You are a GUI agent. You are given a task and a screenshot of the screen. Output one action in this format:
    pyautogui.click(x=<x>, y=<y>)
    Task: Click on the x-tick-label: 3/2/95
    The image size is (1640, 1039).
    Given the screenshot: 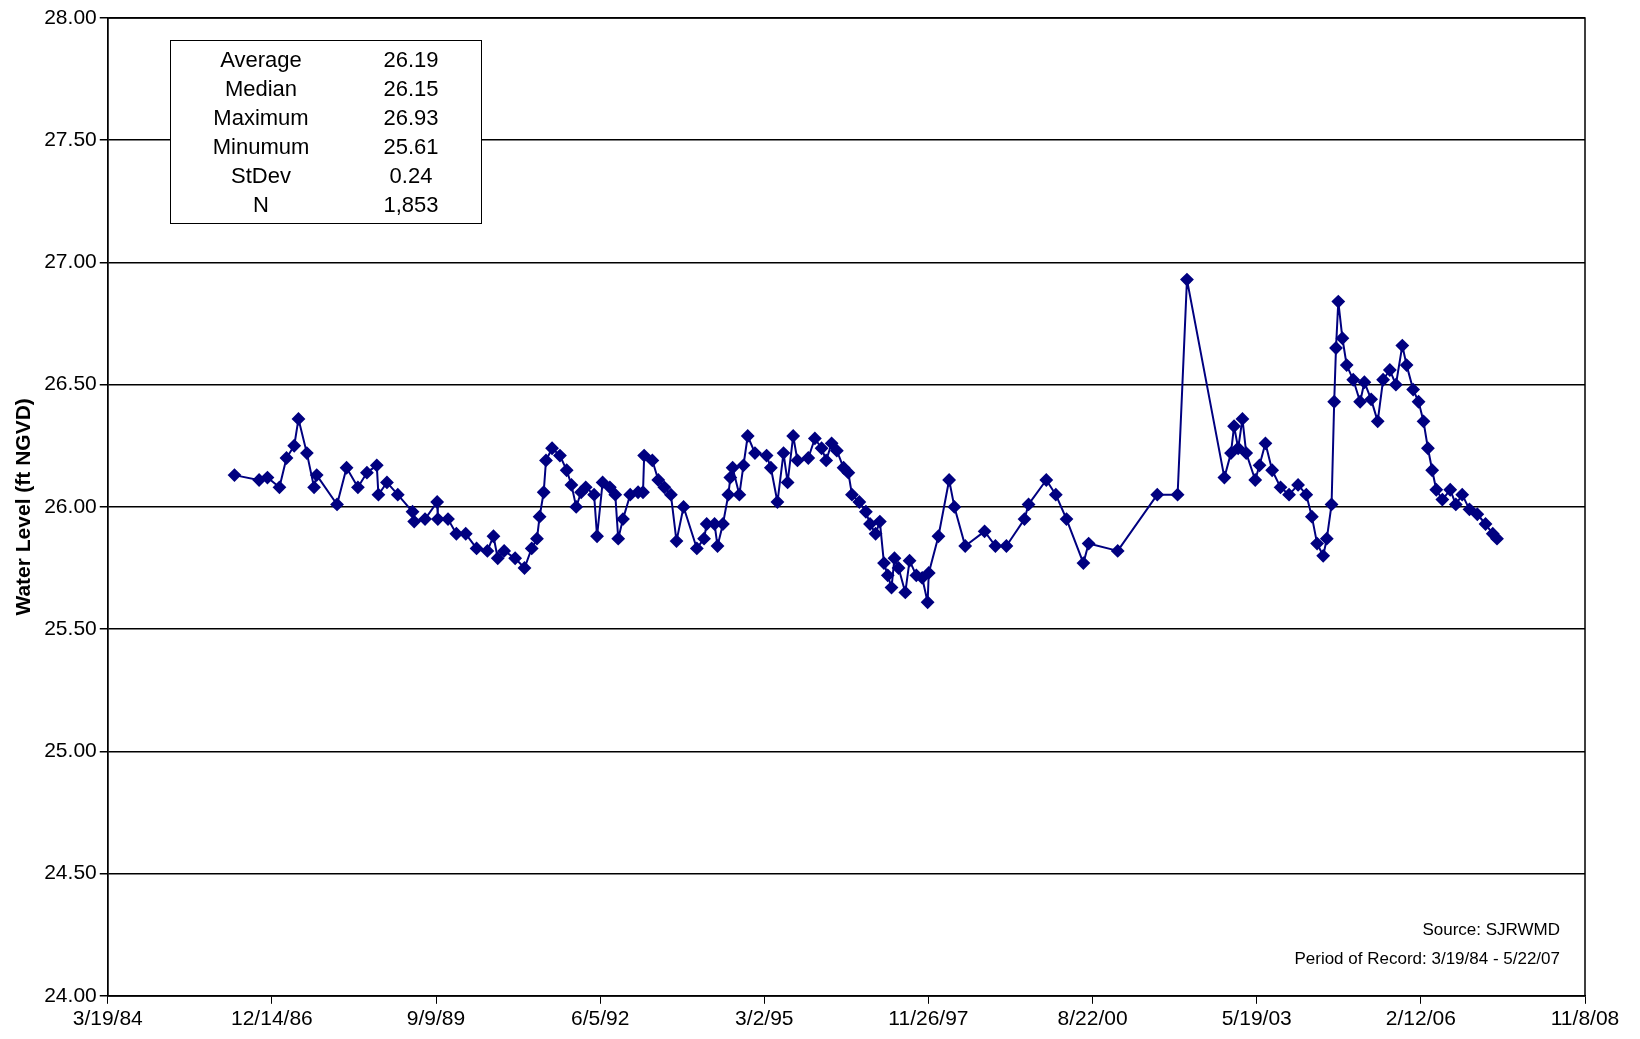 What is the action you would take?
    pyautogui.click(x=764, y=1018)
    